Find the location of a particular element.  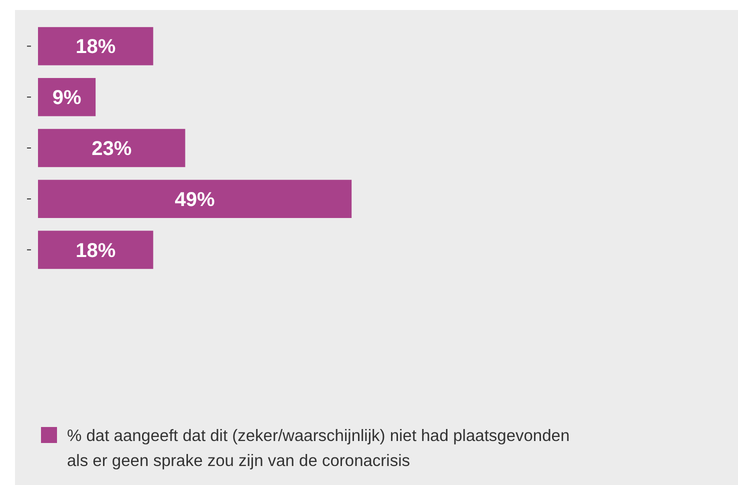

data-label: 23% is located at coordinates (112, 149).